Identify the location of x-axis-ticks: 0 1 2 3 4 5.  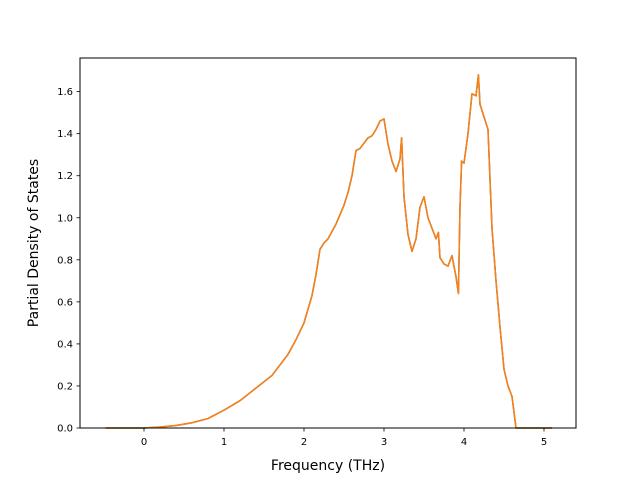
(344, 438).